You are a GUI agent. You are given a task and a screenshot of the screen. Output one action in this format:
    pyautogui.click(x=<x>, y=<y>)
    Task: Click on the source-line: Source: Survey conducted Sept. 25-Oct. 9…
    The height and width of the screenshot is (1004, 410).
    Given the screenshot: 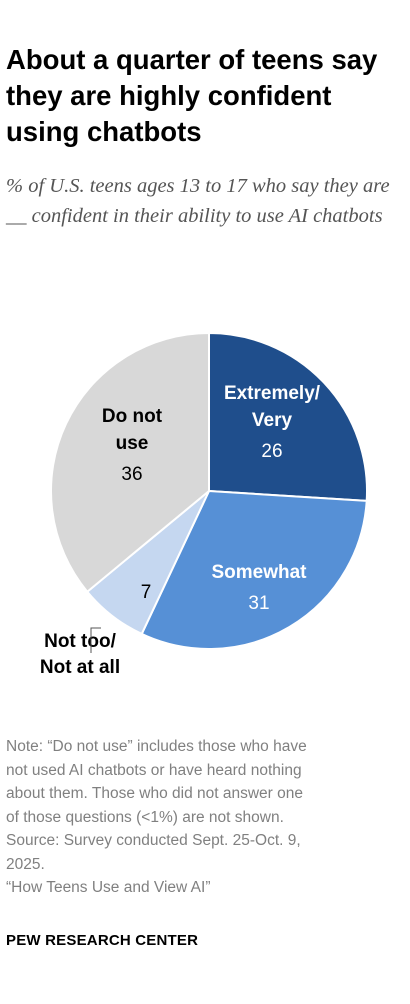 What is the action you would take?
    pyautogui.click(x=153, y=840)
    